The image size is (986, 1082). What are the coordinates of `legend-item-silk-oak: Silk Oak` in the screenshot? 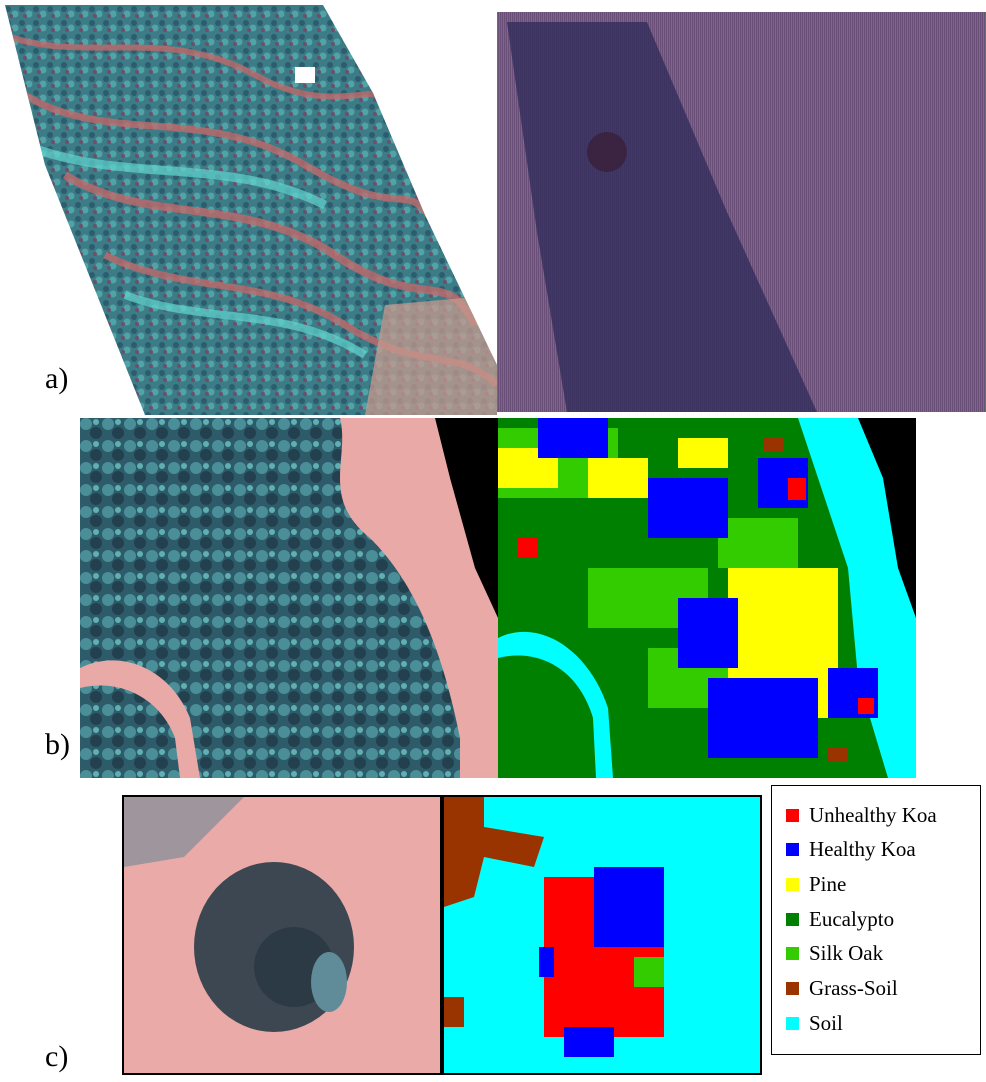 It's located at (834, 953).